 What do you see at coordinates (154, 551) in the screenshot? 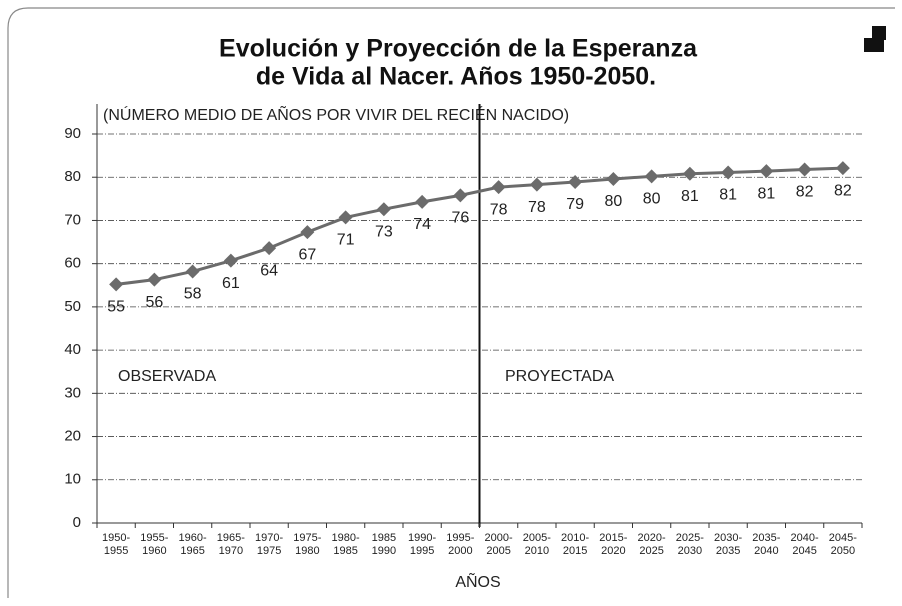
I see `x-tick-label: 1960` at bounding box center [154, 551].